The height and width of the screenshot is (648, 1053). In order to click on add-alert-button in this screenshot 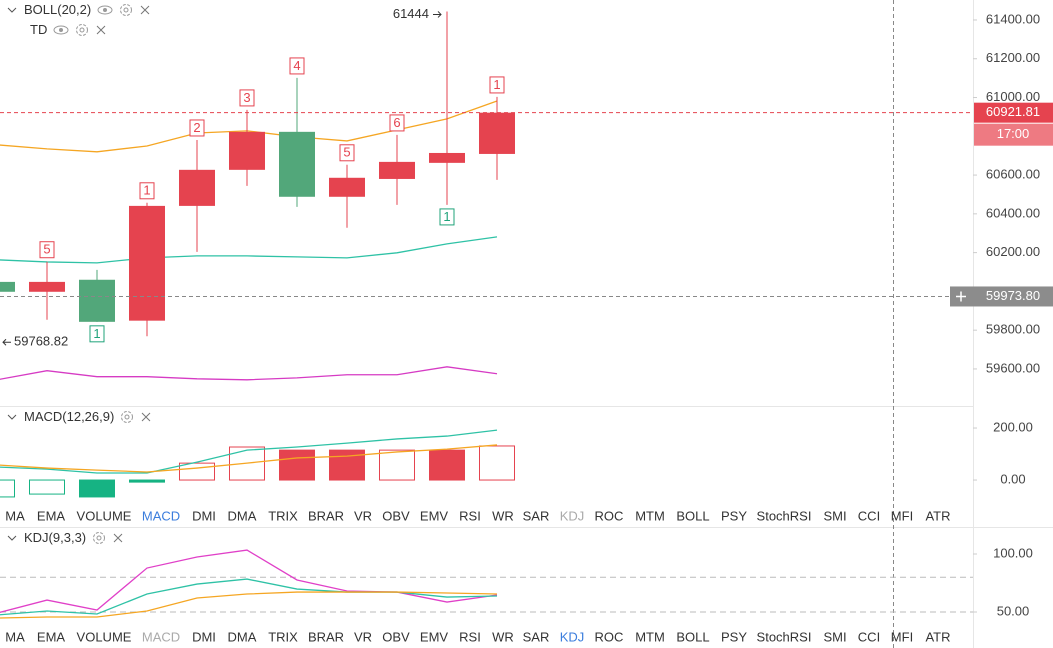, I will do `click(961, 296)`.